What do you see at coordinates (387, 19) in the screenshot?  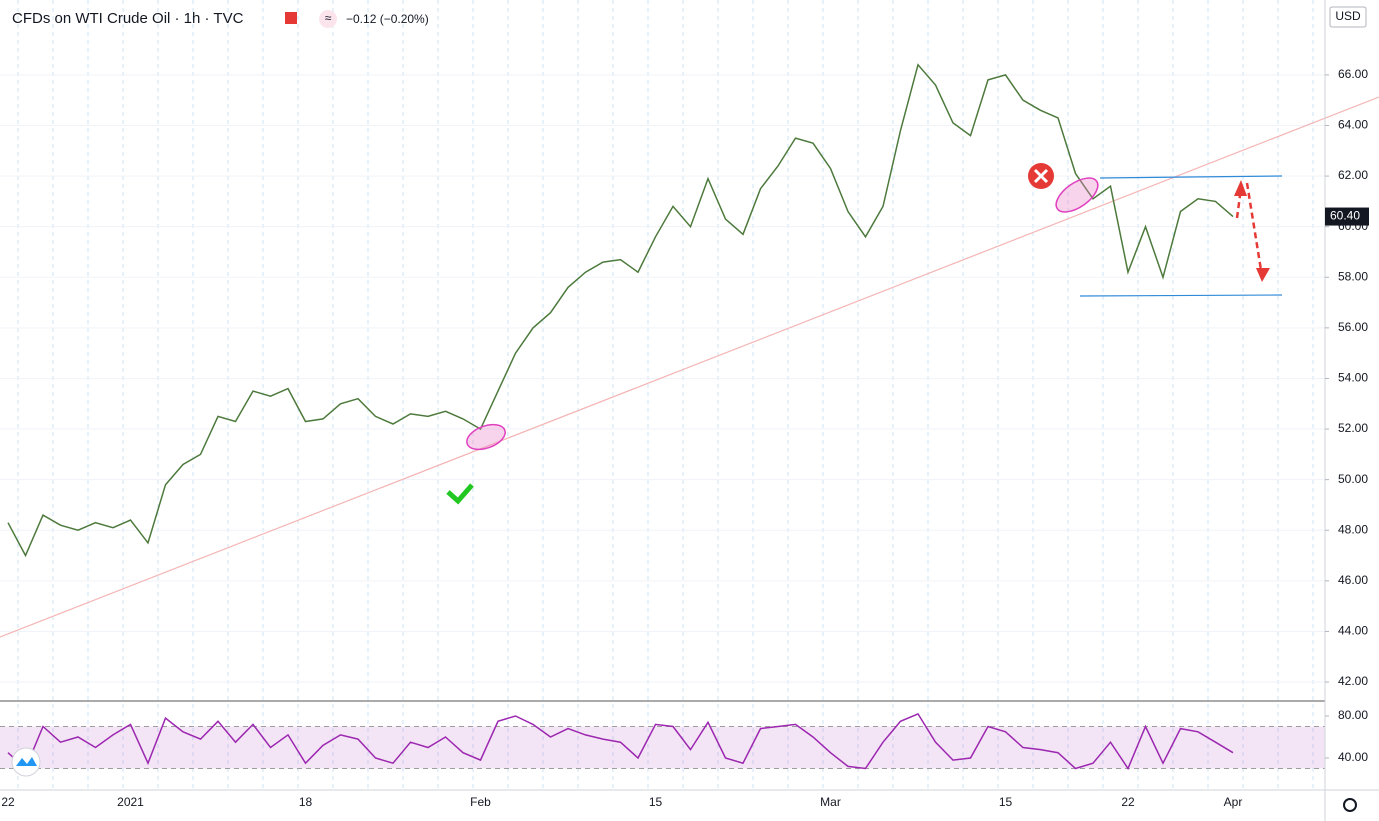 I see `price-change: −0.12 (−0.20%)` at bounding box center [387, 19].